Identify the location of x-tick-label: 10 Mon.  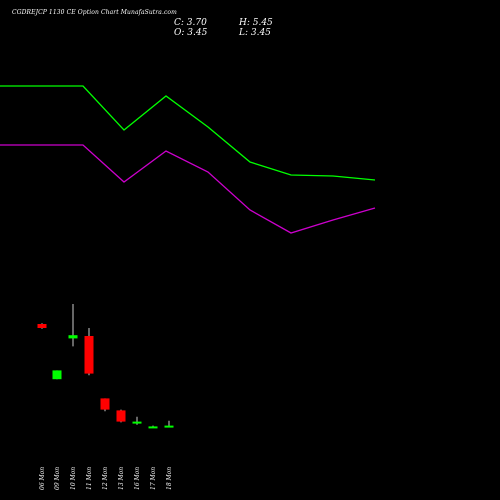
(73, 478).